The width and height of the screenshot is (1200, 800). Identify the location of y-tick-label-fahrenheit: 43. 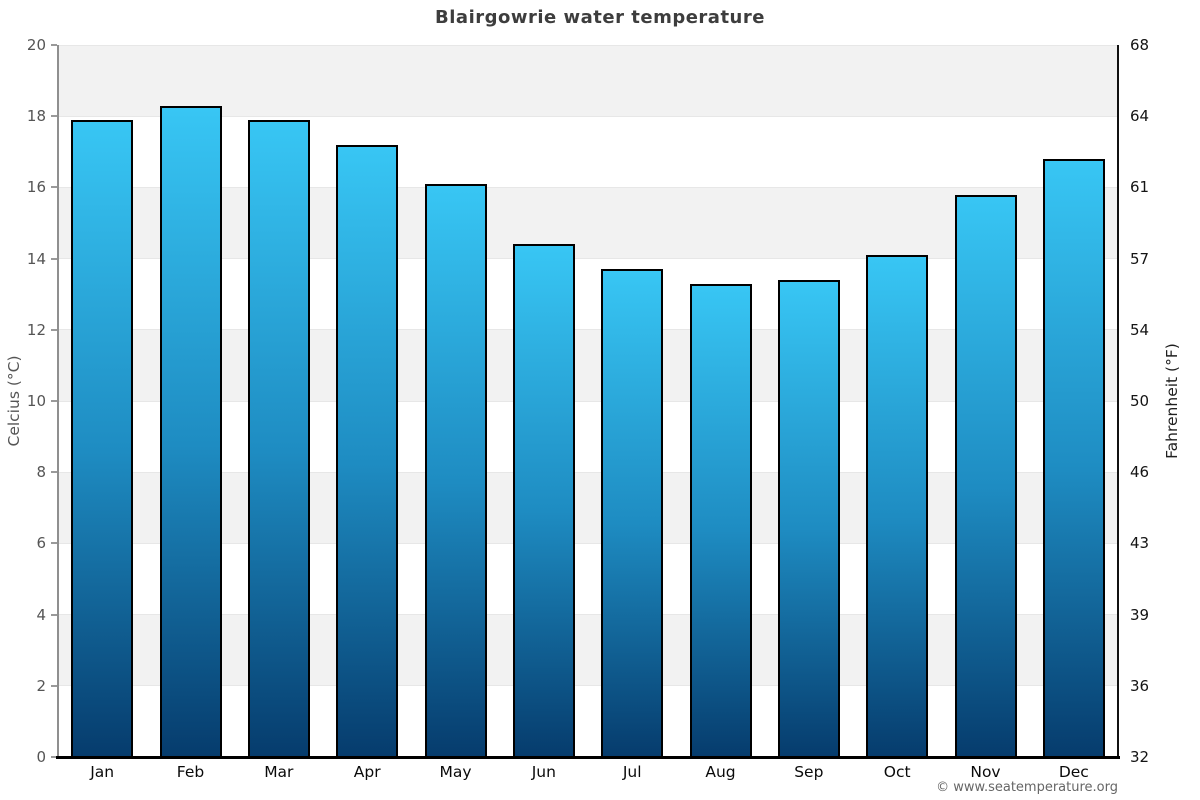
(1140, 543).